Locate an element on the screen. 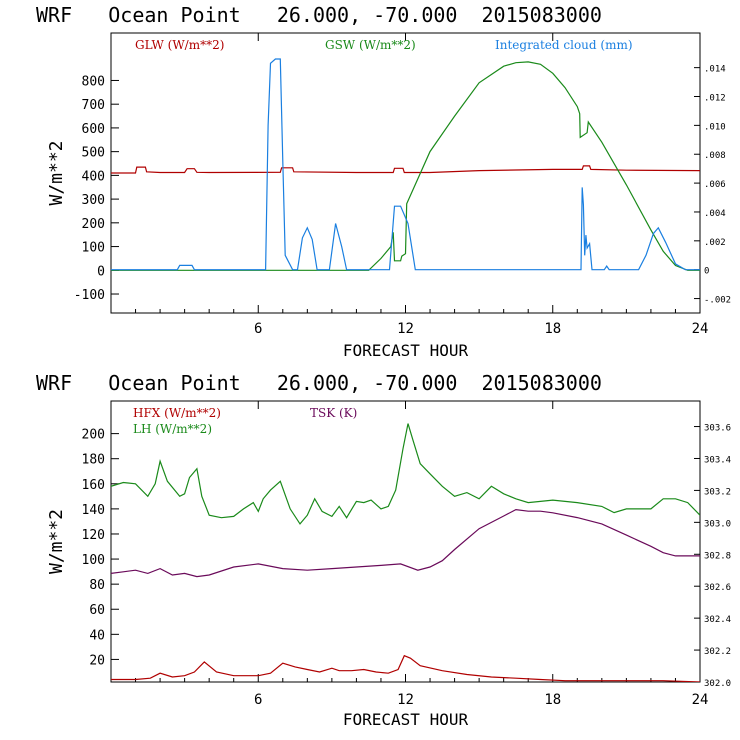  y-tick-label: 600 is located at coordinates (93, 129).